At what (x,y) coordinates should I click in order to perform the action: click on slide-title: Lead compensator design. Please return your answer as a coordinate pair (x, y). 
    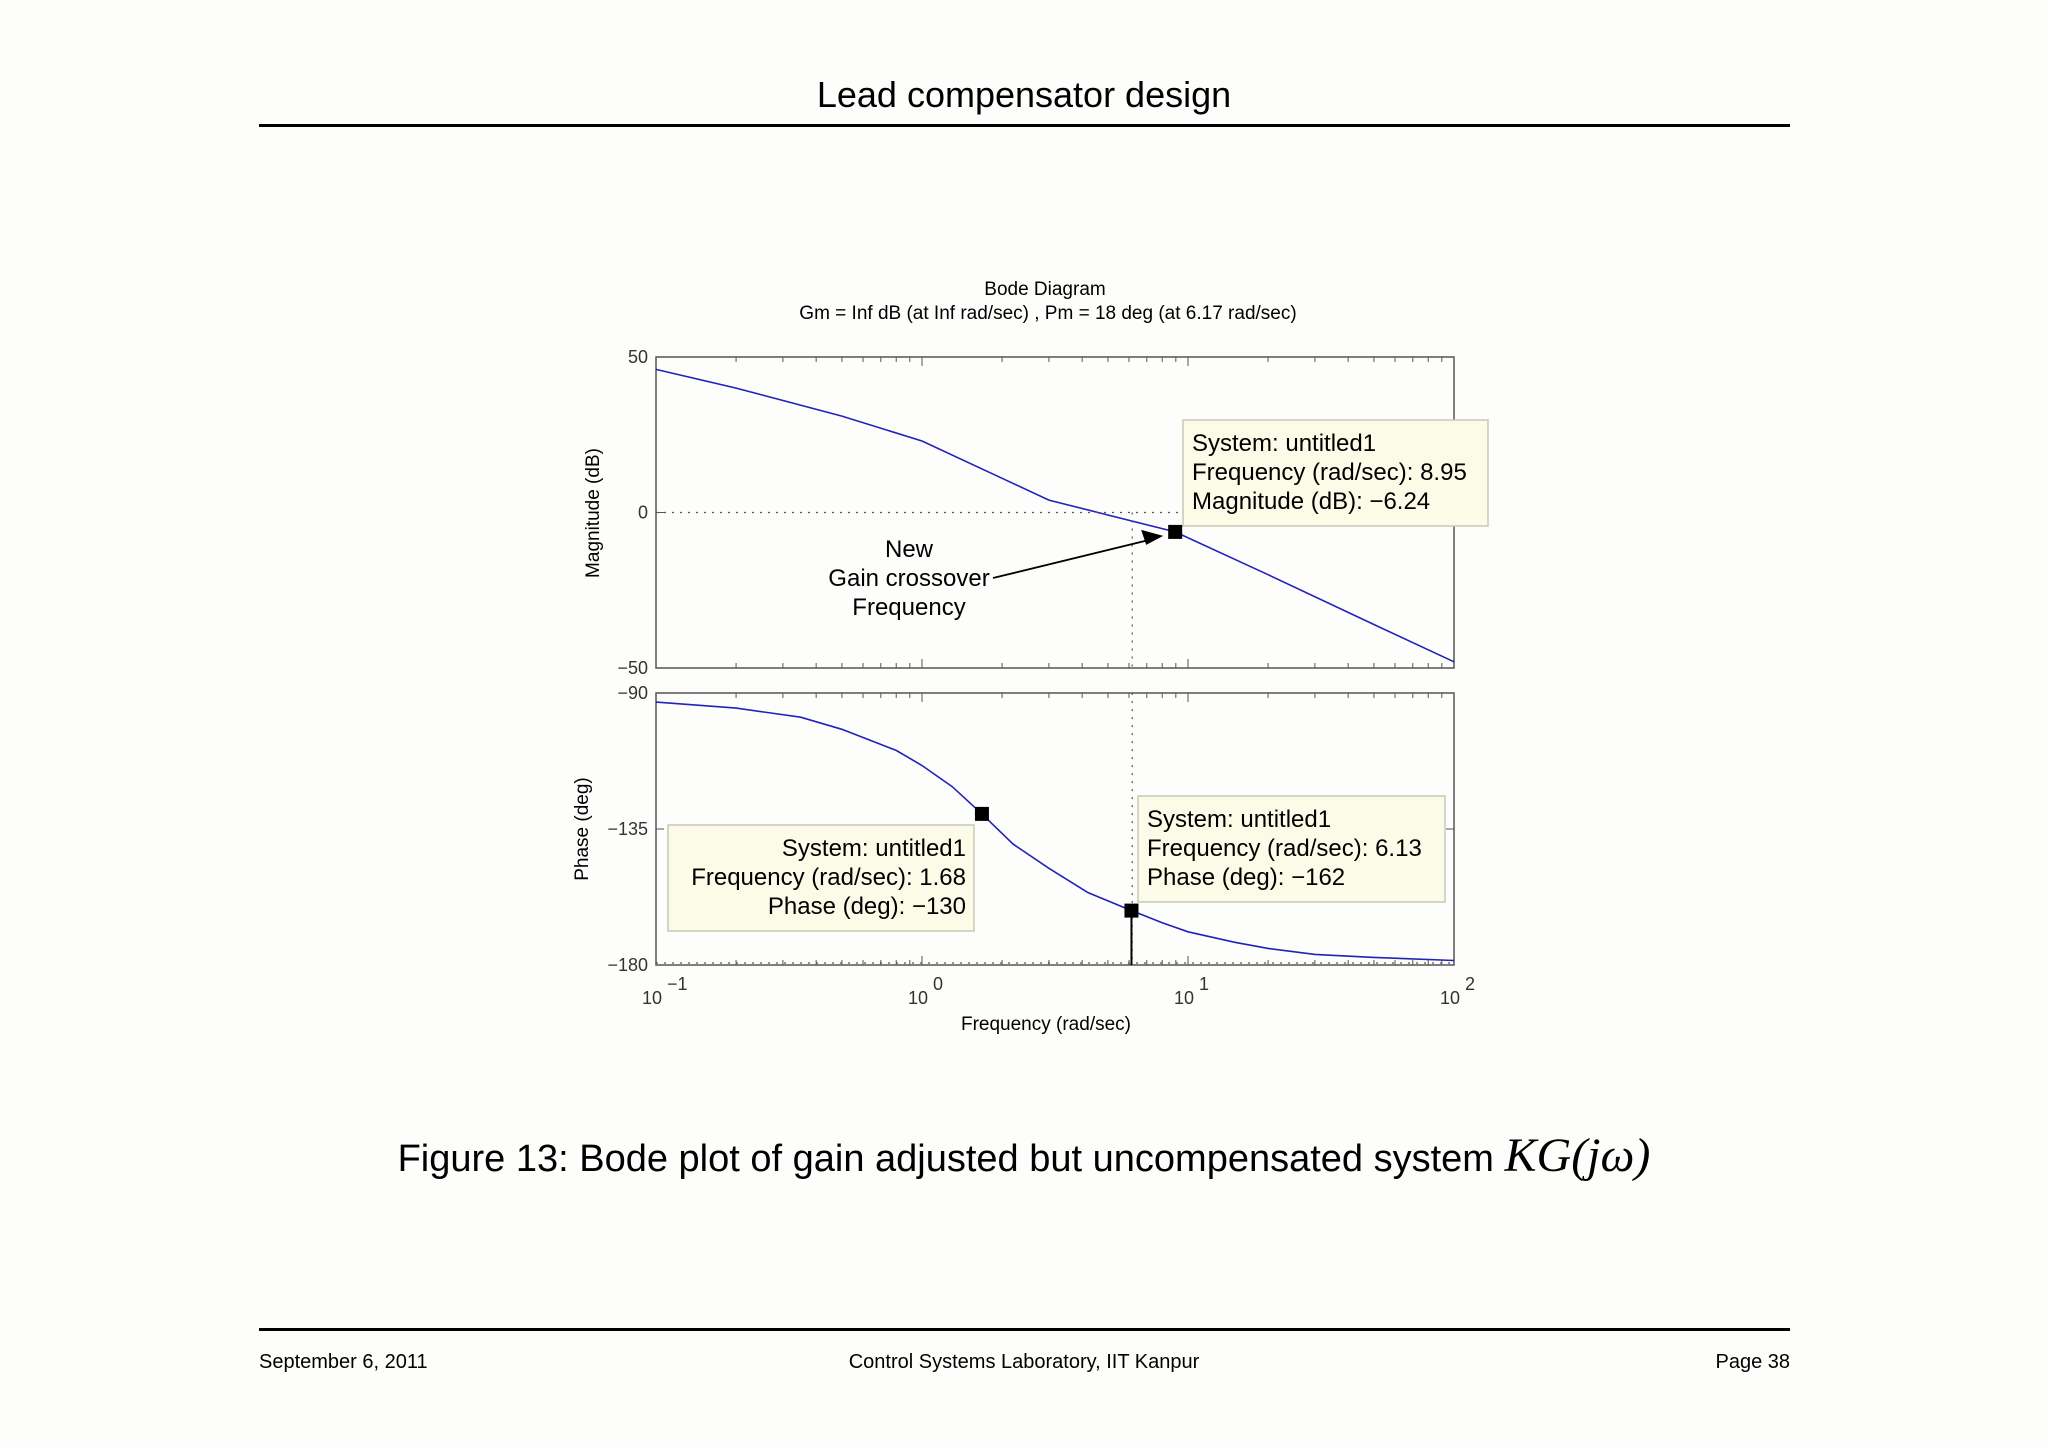
    Looking at the image, I should click on (1024, 94).